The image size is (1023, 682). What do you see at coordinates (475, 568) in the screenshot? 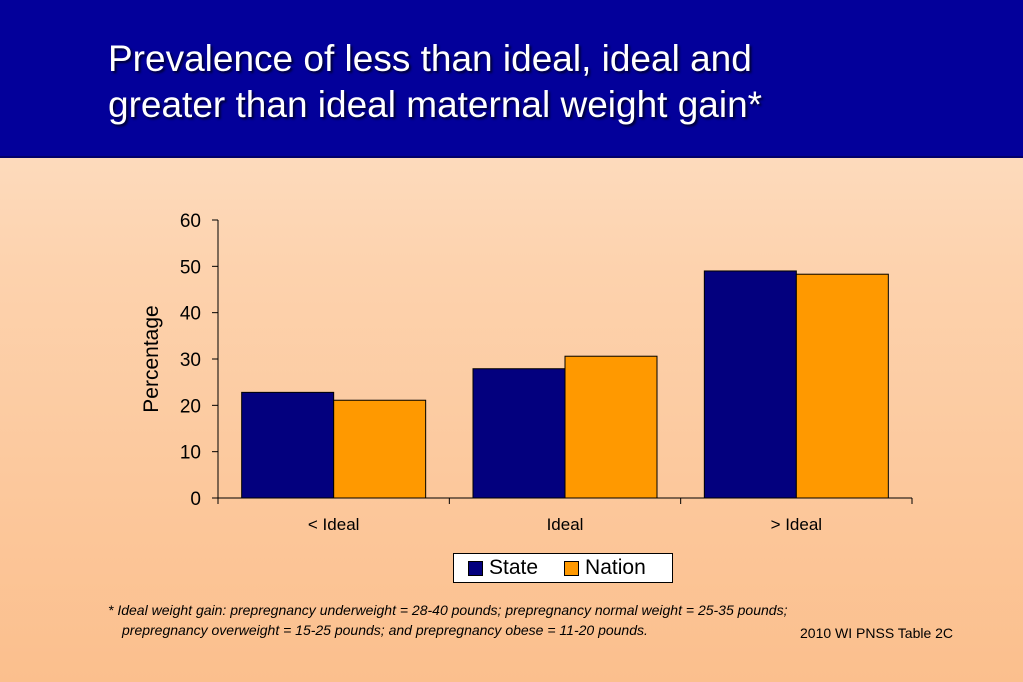
I see `legend-swatch-state` at bounding box center [475, 568].